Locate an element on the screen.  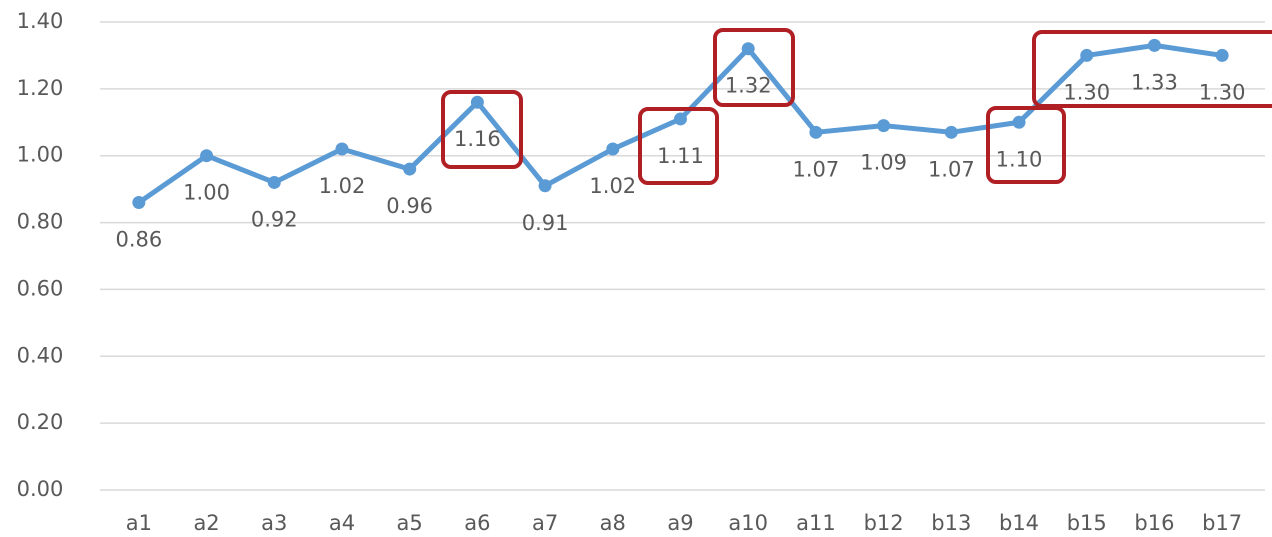
y-tick-label: 0.60 is located at coordinates (40, 288).